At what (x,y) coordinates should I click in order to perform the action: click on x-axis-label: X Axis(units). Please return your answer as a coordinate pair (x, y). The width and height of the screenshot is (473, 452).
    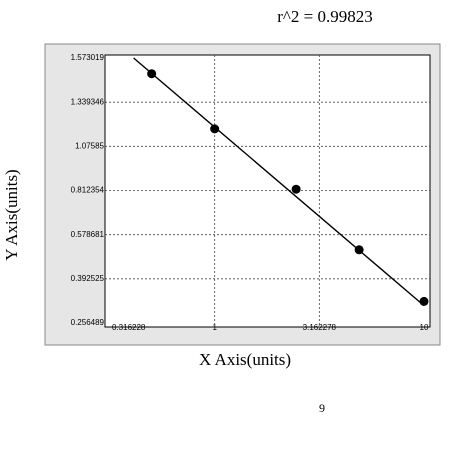
    Looking at the image, I should click on (245, 359).